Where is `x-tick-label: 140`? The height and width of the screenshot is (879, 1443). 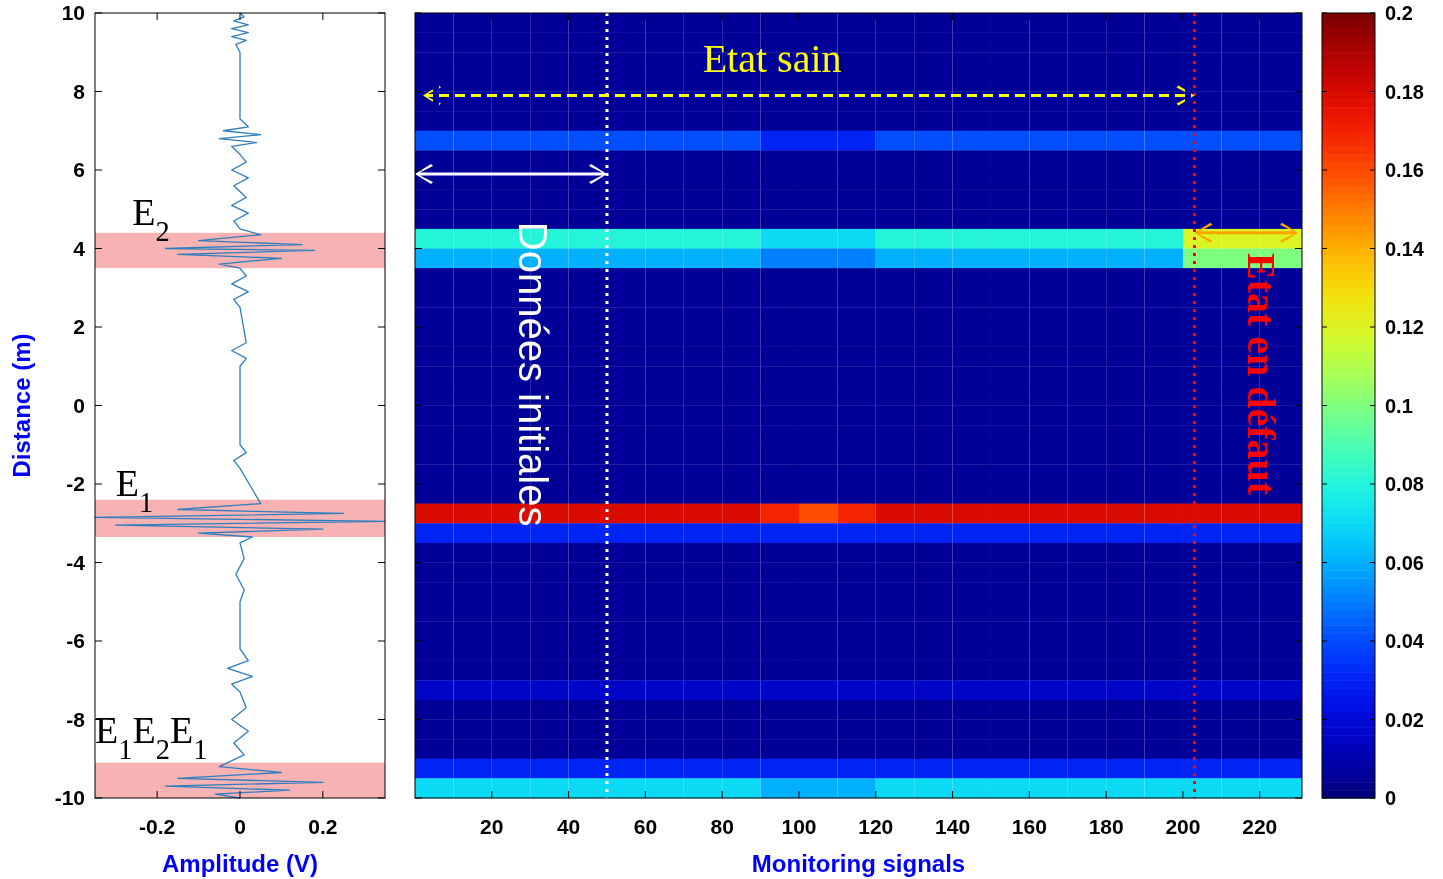
x-tick-label: 140 is located at coordinates (953, 826).